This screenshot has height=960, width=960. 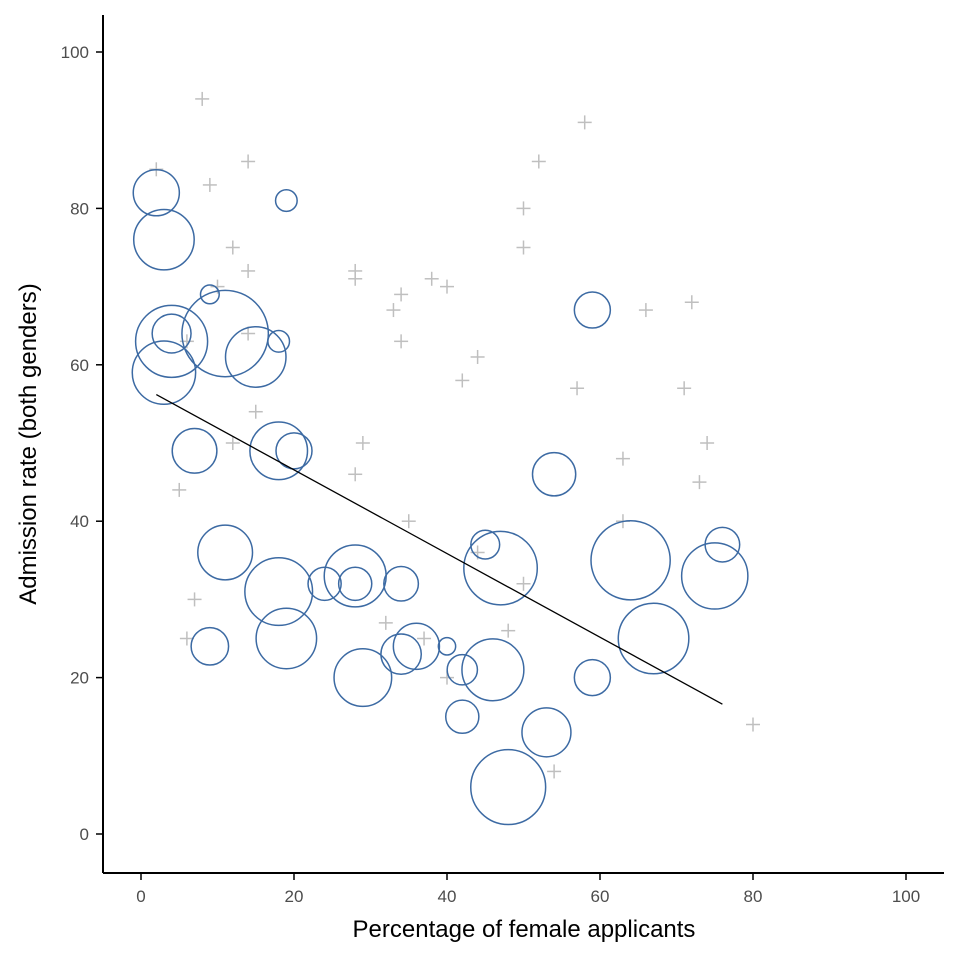 What do you see at coordinates (294, 896) in the screenshot?
I see `x-tick-label: 20` at bounding box center [294, 896].